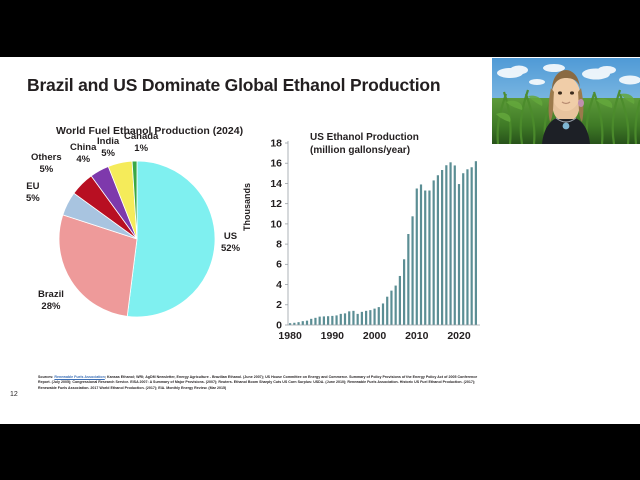 This screenshot has width=640, height=480. What do you see at coordinates (459, 336) in the screenshot?
I see `bar-chart-x-tick-label: 2020` at bounding box center [459, 336].